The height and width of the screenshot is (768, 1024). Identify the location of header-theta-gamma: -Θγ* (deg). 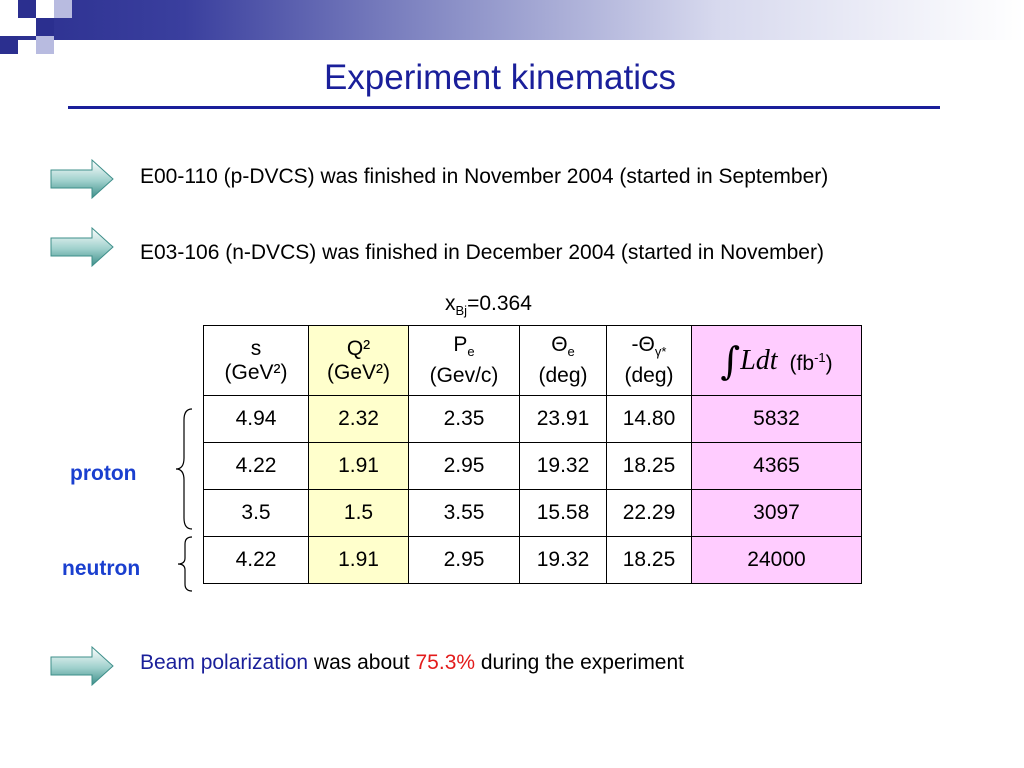
(649, 360).